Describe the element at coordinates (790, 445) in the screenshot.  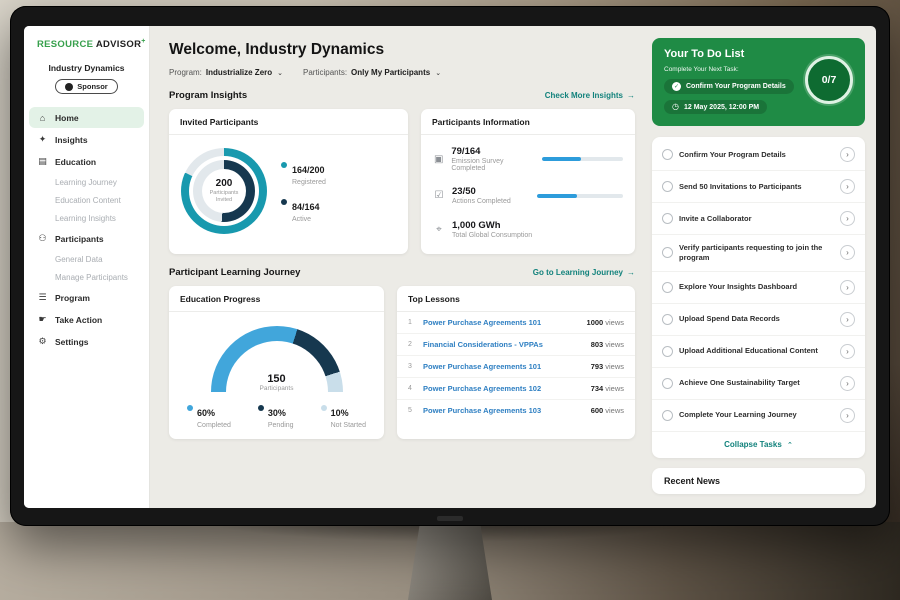
I see `chevron-up-icon: ⌃` at that location.